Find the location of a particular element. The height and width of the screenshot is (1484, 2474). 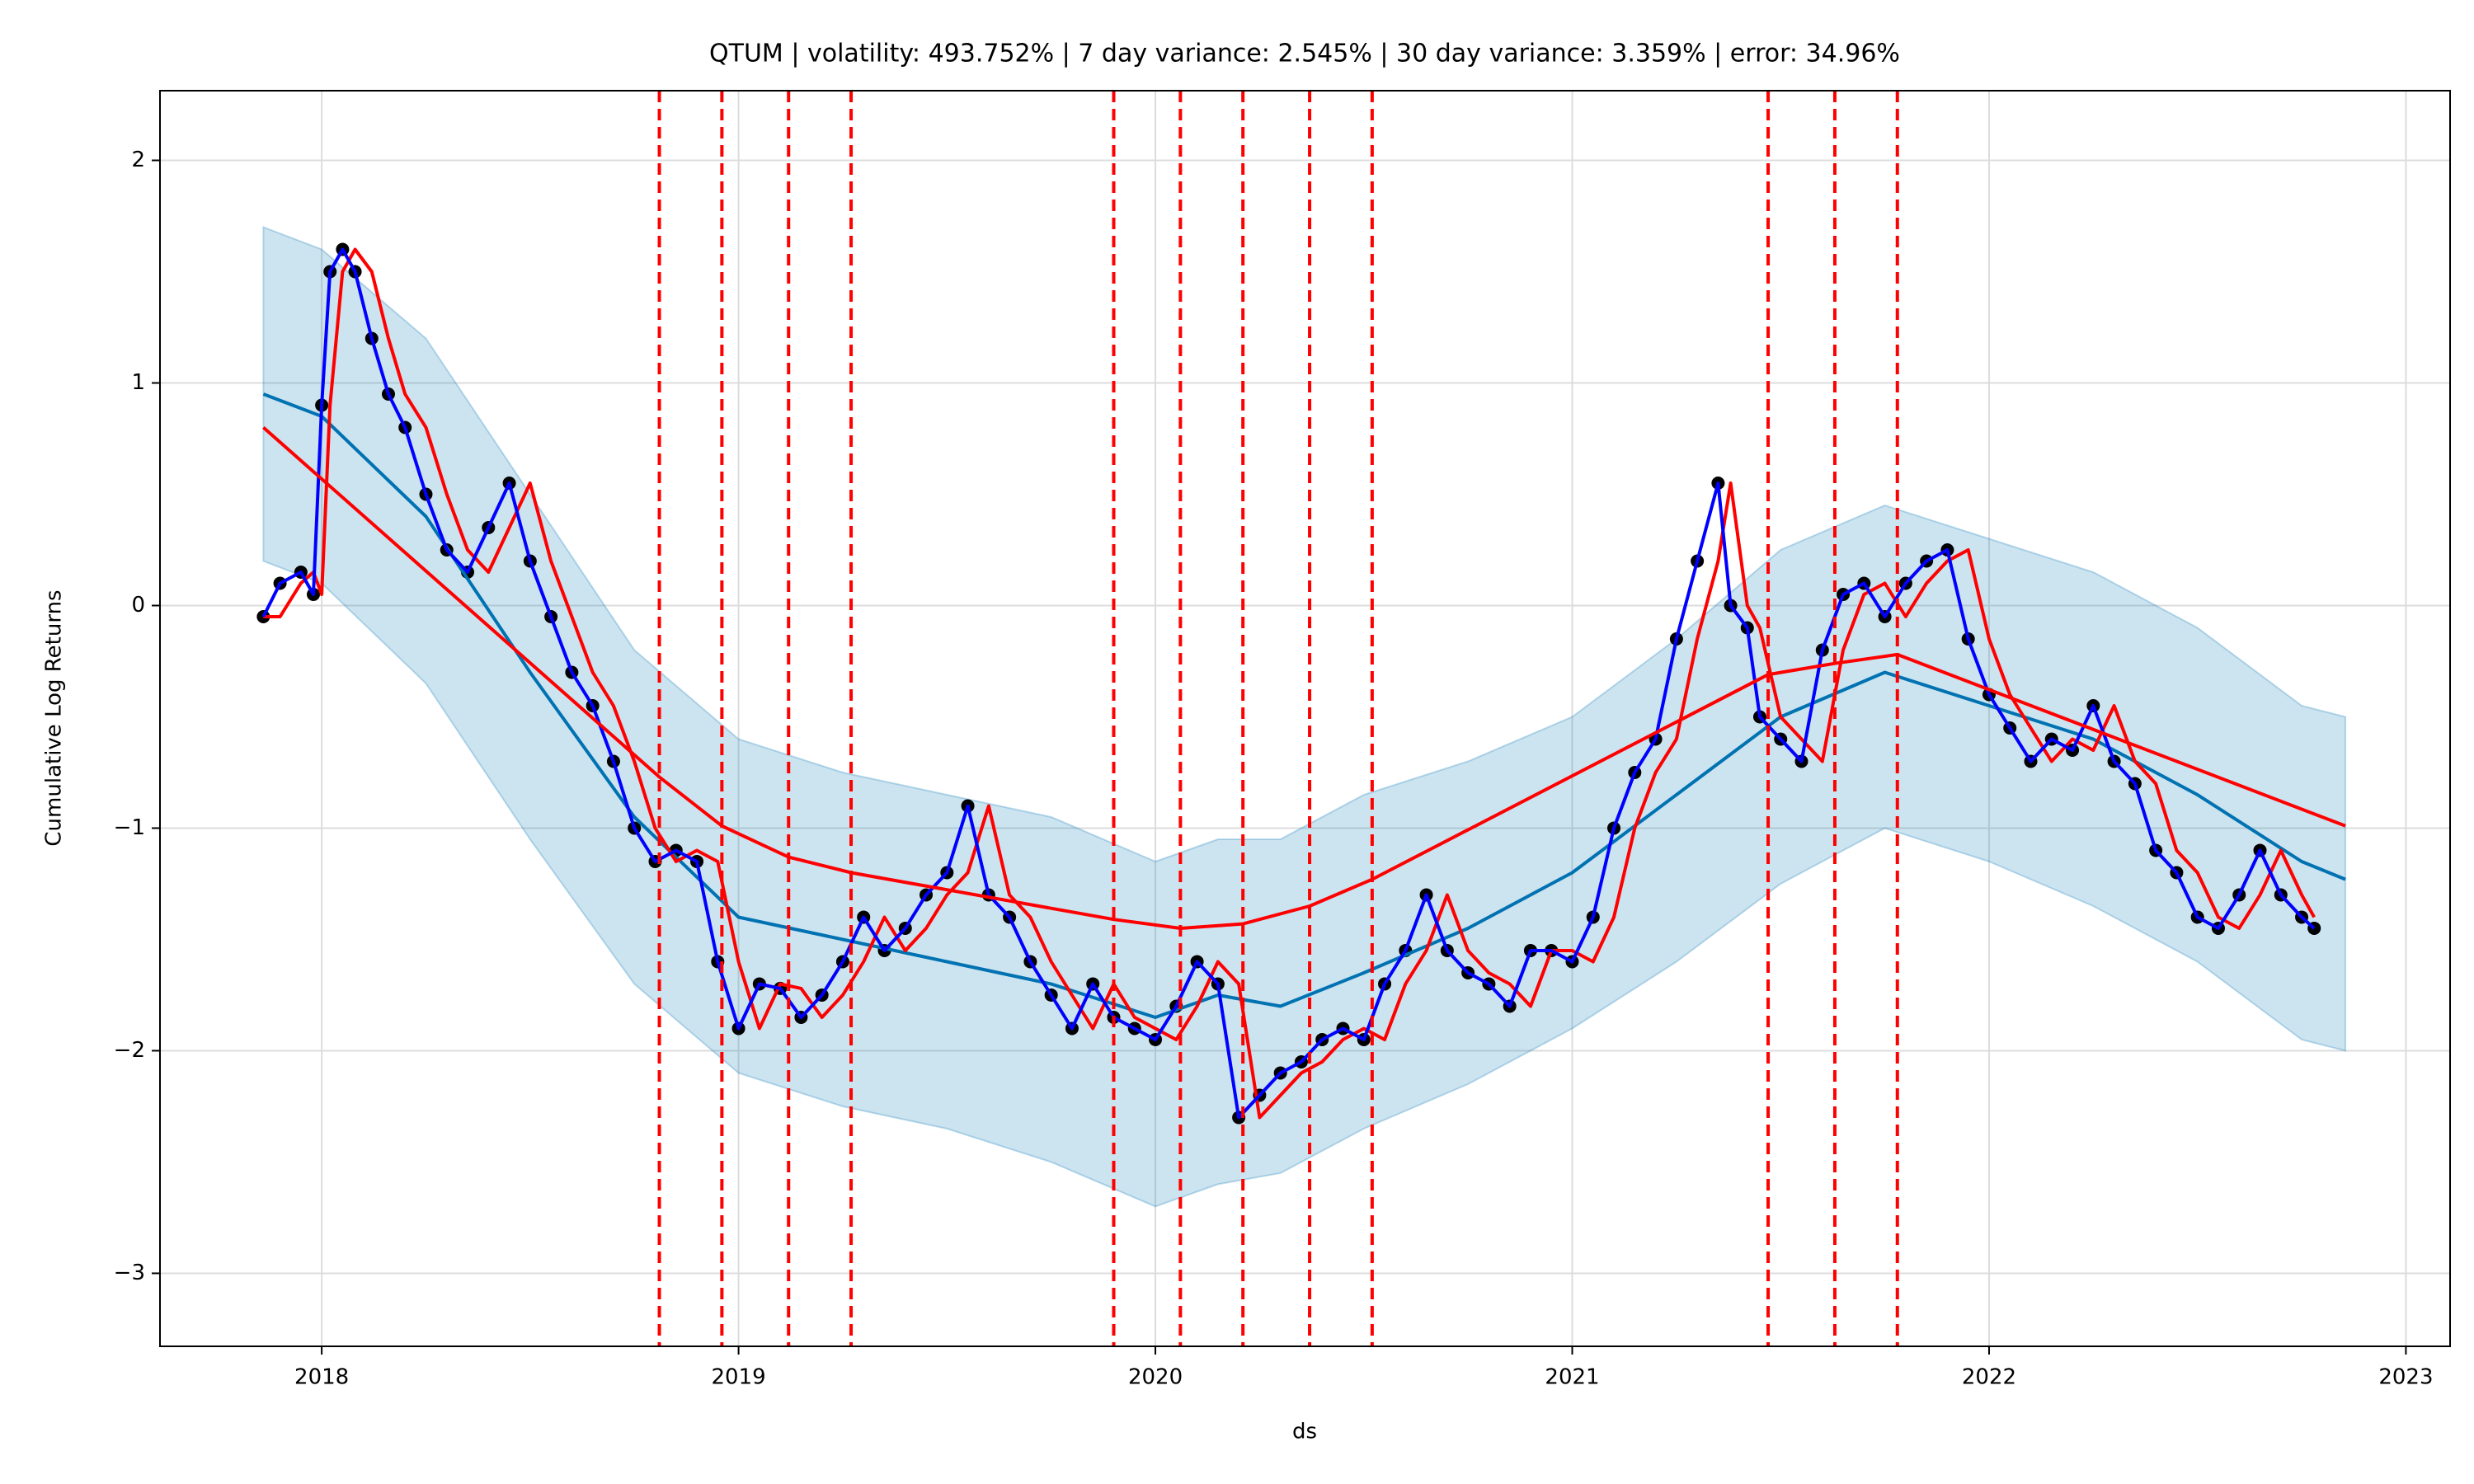

y-axis-label: Cumulative Log Returns is located at coordinates (54, 717).